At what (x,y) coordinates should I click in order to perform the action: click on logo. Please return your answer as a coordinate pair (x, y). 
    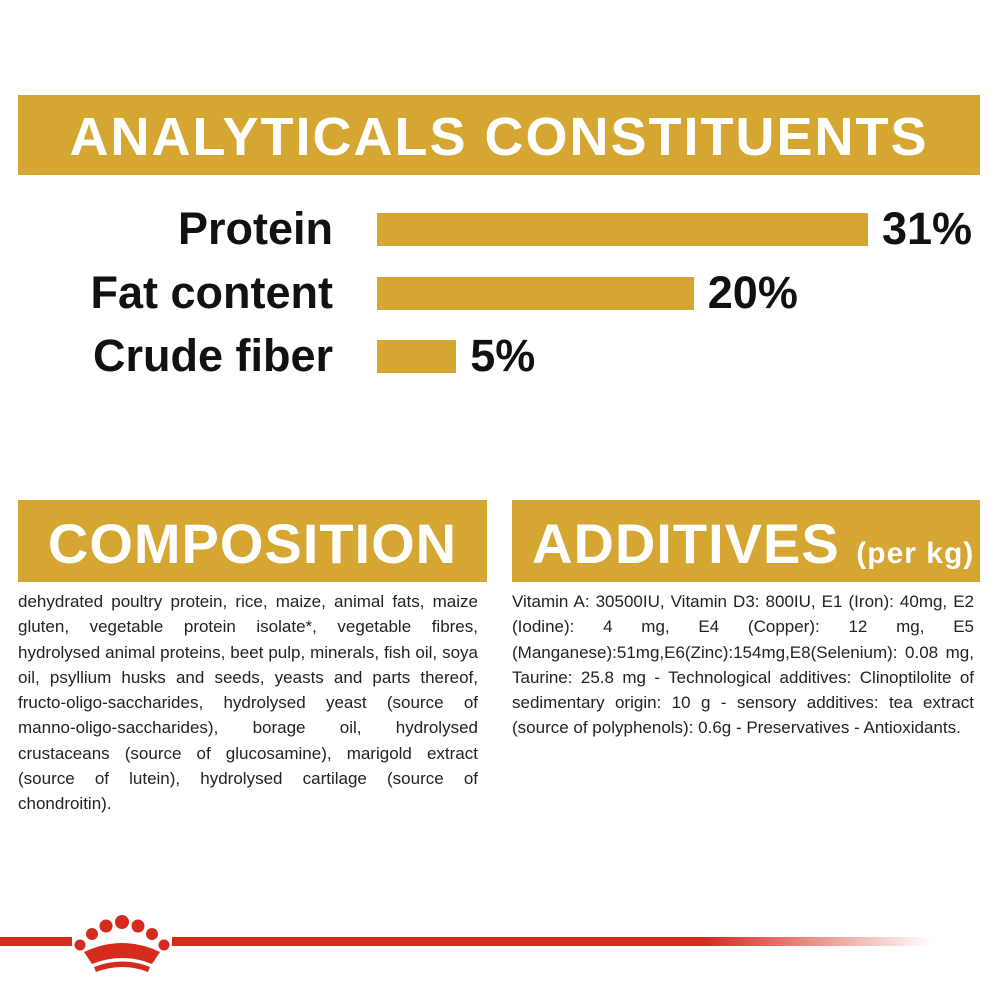
    Looking at the image, I should click on (122, 943).